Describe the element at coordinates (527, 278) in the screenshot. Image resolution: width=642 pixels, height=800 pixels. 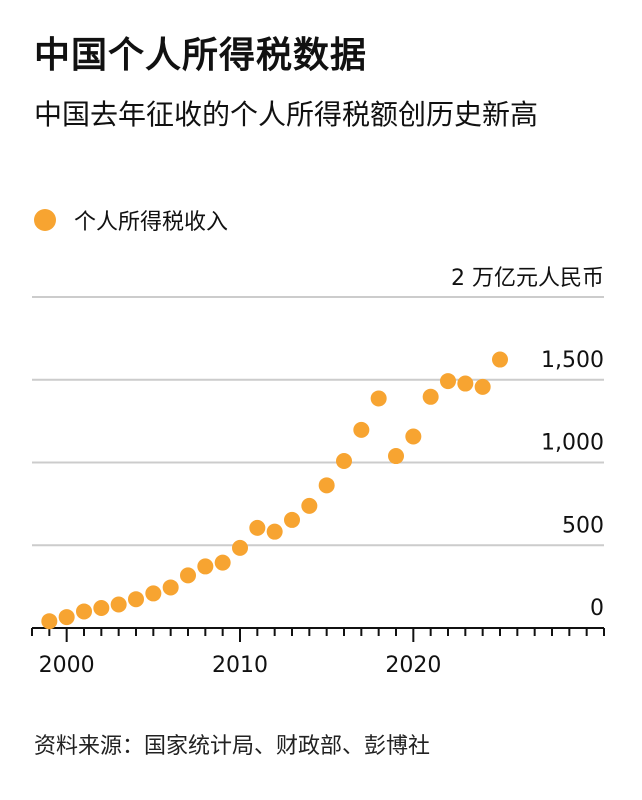
I see `y-unit-label: 2 万亿元人民币` at that location.